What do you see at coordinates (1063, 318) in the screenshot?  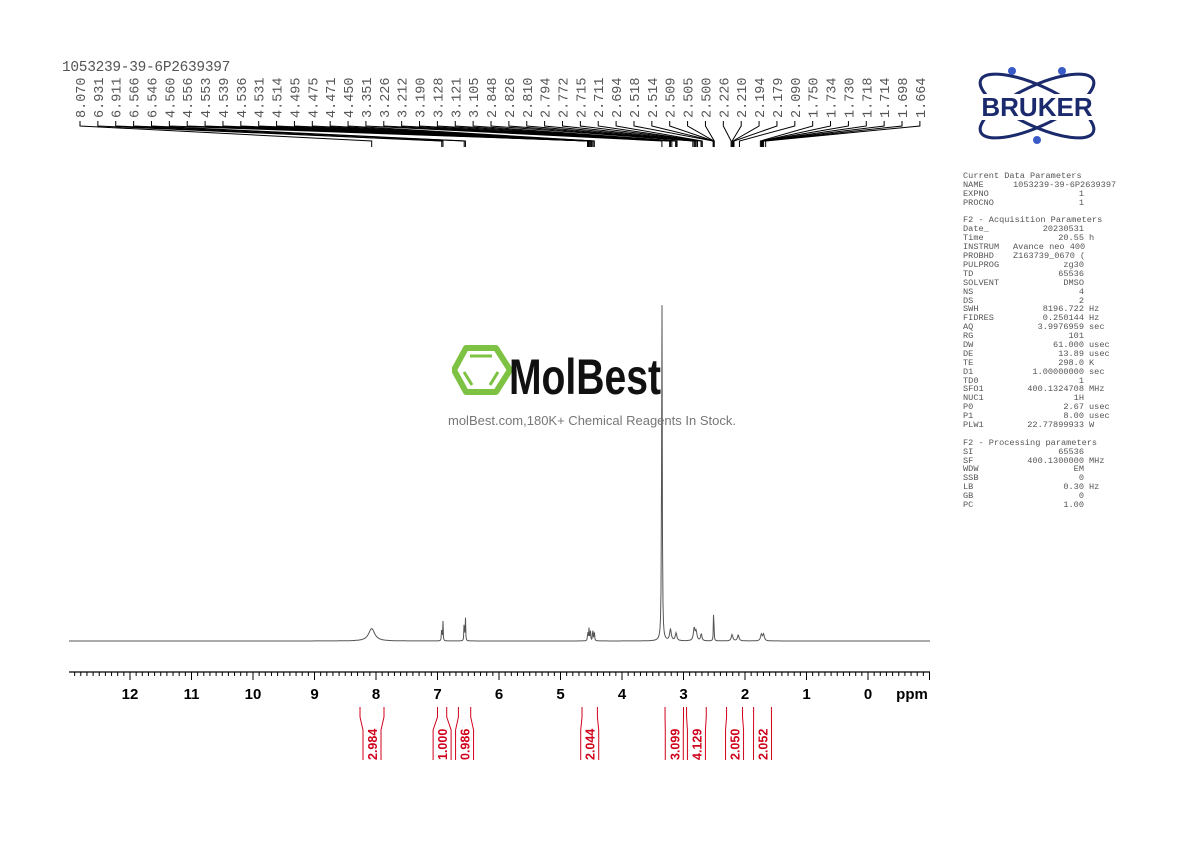 I see `parameter-value: 0.250144` at bounding box center [1063, 318].